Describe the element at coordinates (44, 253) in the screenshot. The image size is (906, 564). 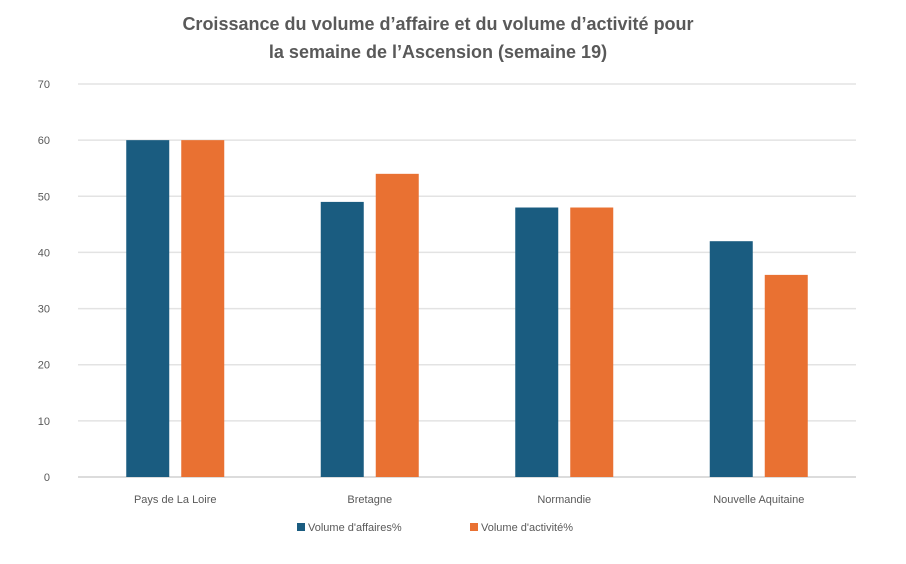
I see `y-tick-label: 40` at that location.